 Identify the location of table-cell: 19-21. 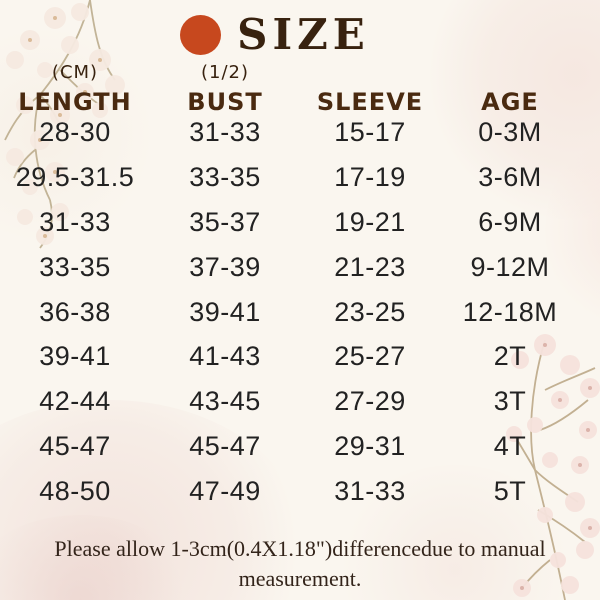
(370, 221).